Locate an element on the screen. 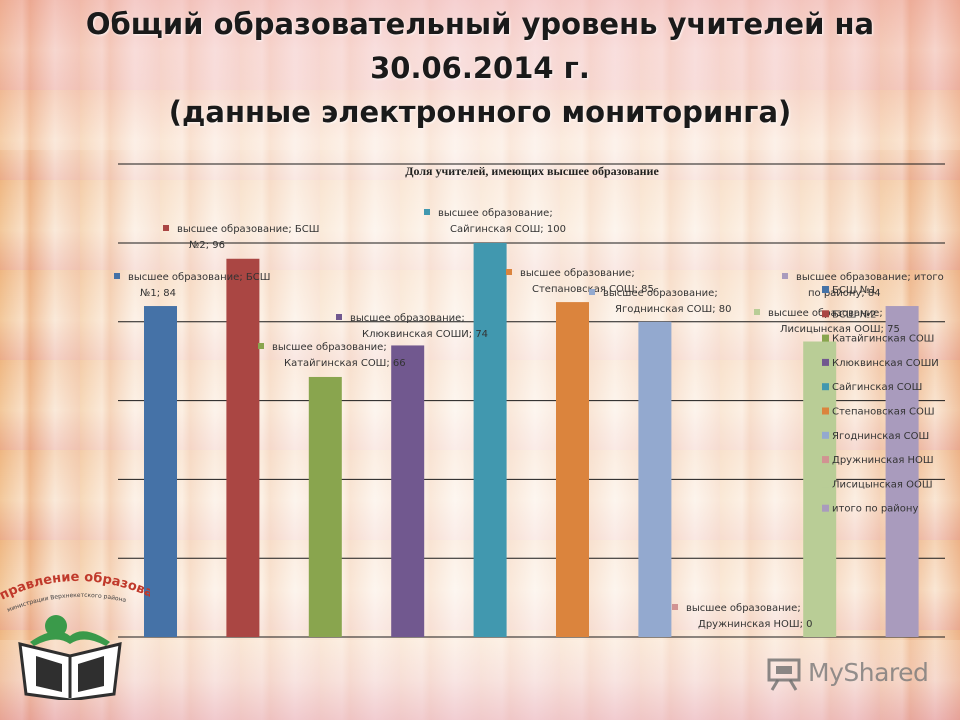  data-label-10: высшее образование; итого по району; 84 is located at coordinates (863, 285).